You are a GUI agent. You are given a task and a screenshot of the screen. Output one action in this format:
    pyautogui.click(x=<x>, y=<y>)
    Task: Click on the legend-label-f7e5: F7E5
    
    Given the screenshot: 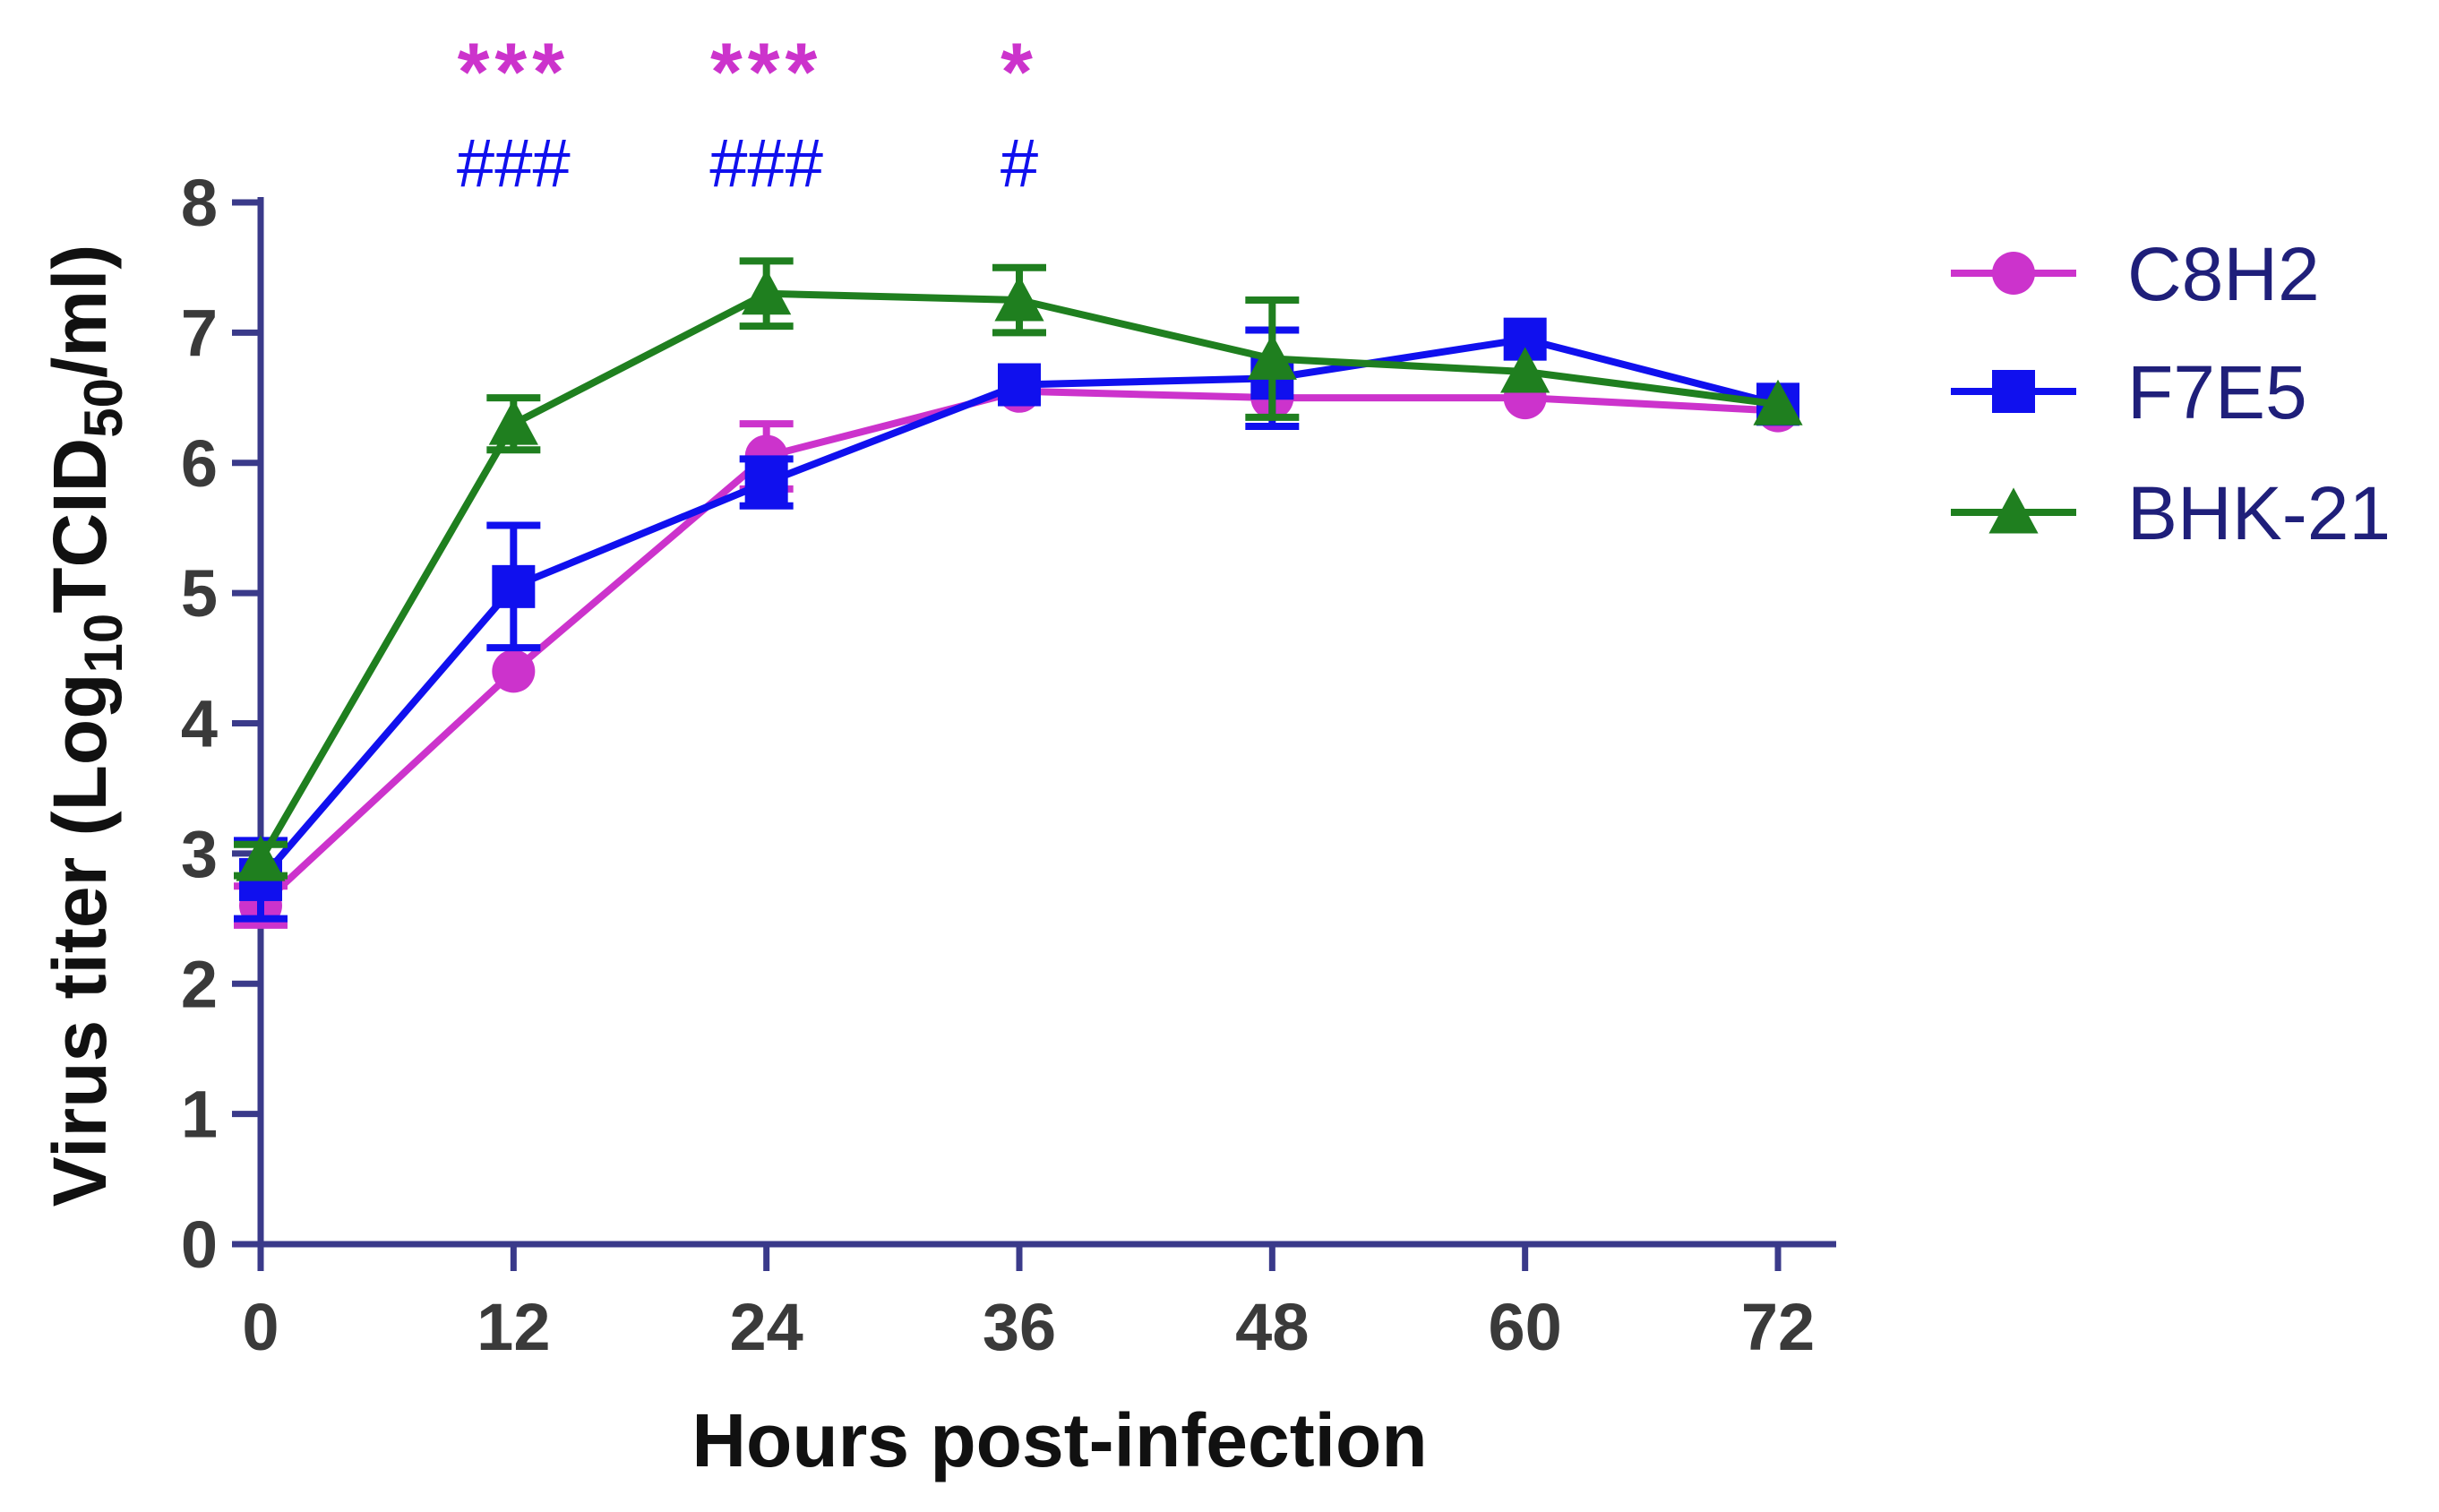 What is the action you would take?
    pyautogui.click(x=2217, y=392)
    